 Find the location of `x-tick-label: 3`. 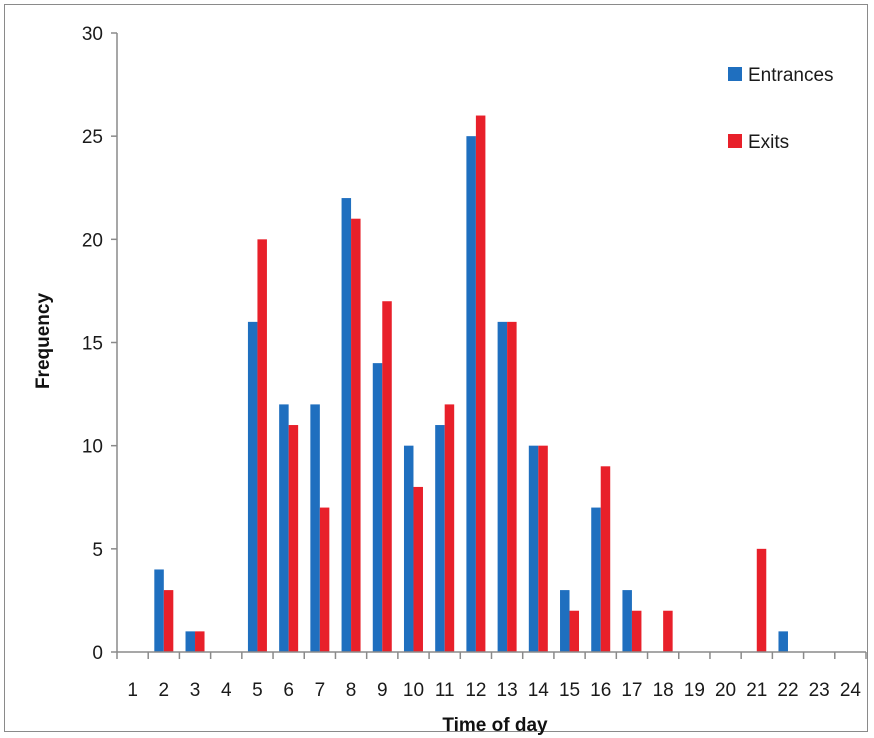

x-tick-label: 3 is located at coordinates (195, 690).